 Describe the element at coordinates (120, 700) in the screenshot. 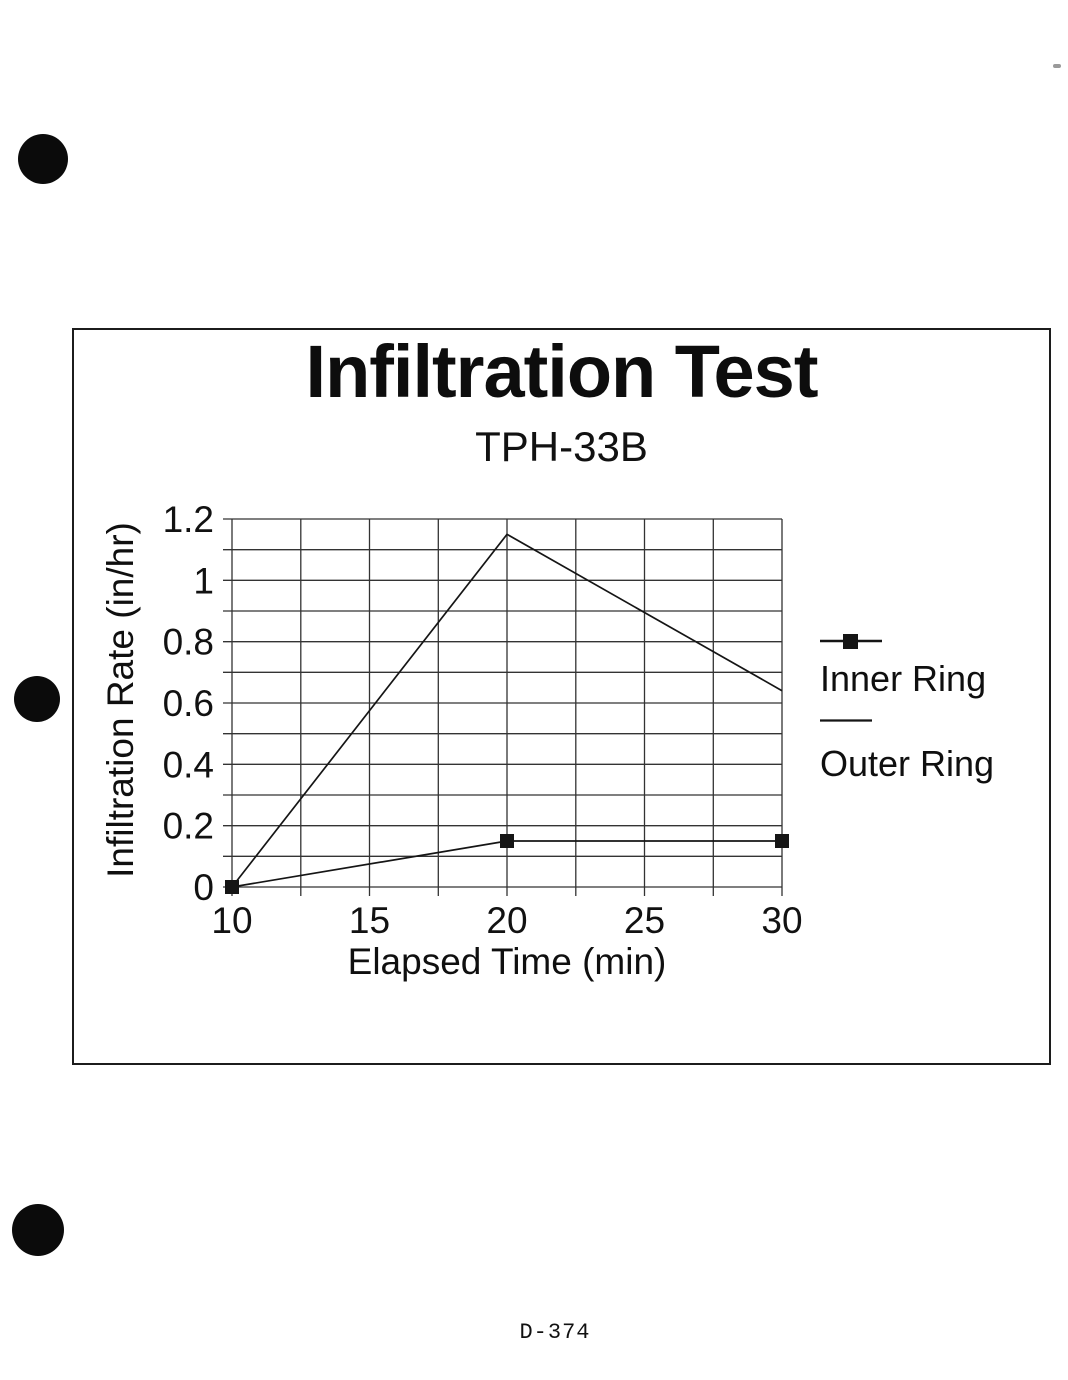

I see `y-axis-title: Infiltration Rate (in/hr)` at that location.